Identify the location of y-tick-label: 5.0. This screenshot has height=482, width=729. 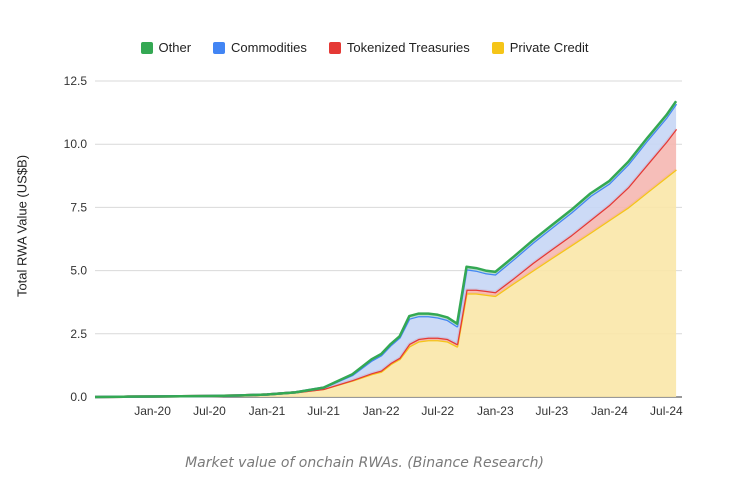
(78, 271).